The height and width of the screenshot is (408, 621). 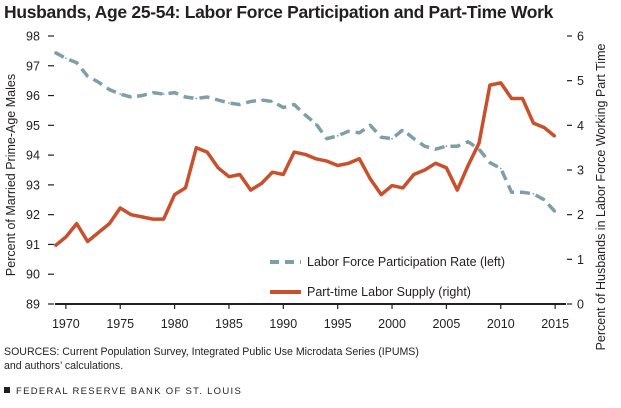 What do you see at coordinates (33, 126) in the screenshot?
I see `left-tick-label: 95` at bounding box center [33, 126].